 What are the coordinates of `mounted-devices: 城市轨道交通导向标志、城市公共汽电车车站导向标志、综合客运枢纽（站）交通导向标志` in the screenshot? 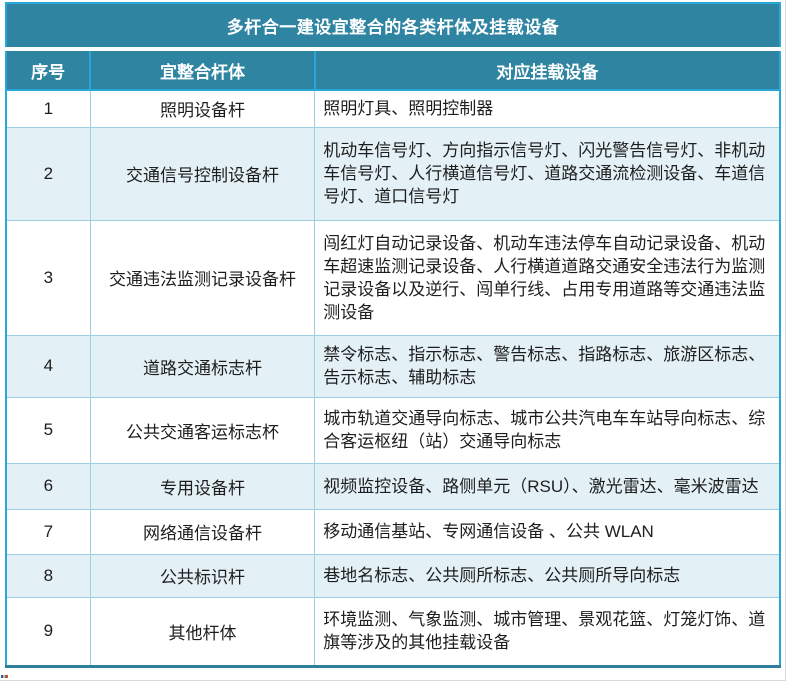 It's located at (547, 430).